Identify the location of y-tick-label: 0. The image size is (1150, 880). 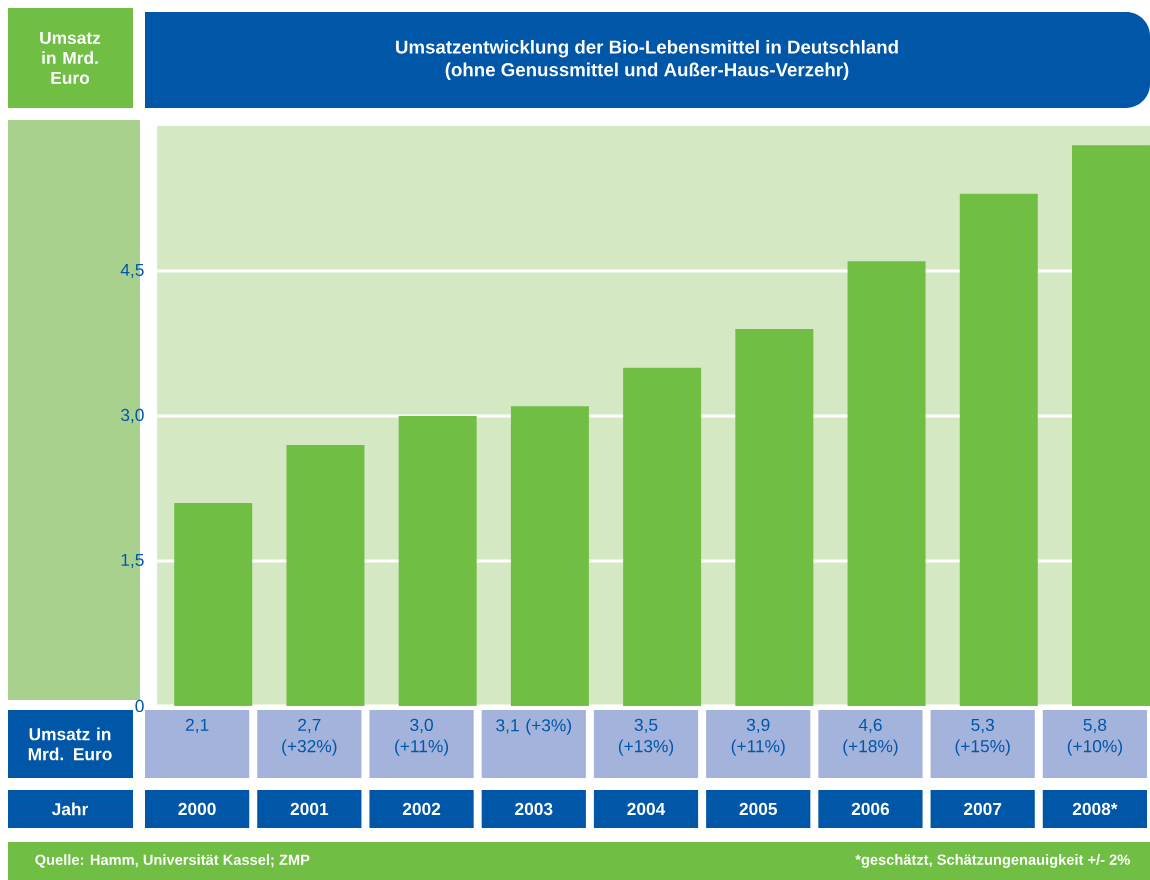
(139, 706).